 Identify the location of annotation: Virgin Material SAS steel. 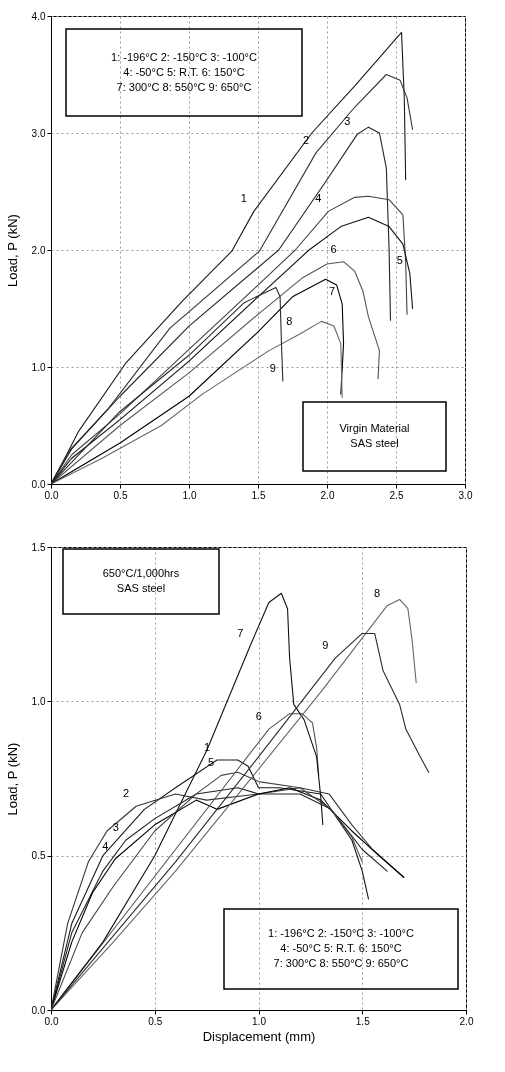
(374, 435).